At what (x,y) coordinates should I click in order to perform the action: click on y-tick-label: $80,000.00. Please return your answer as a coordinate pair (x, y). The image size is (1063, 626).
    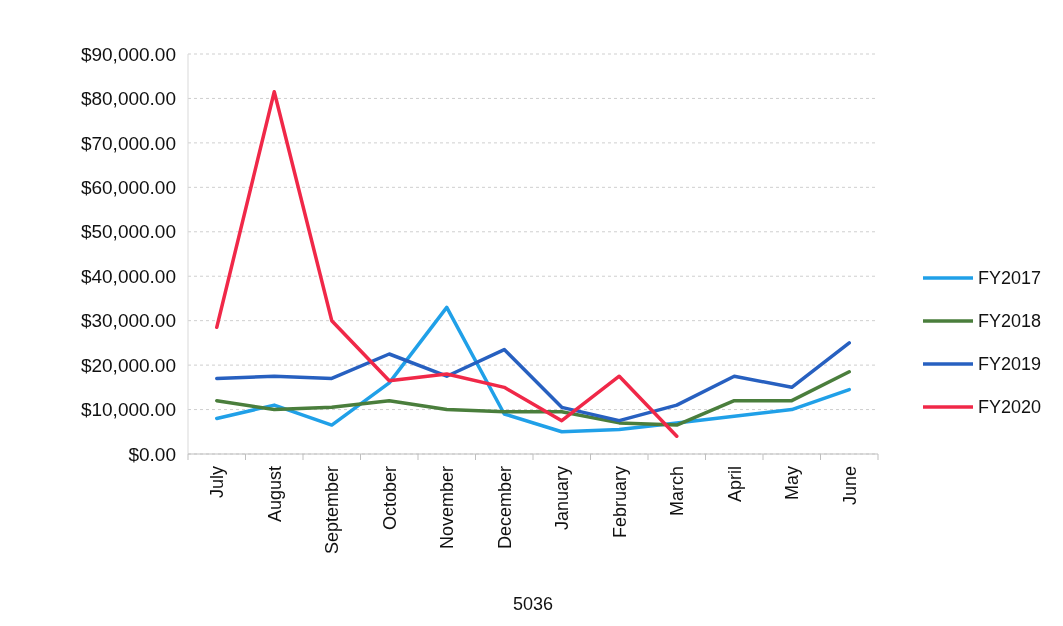
    Looking at the image, I should click on (128, 99).